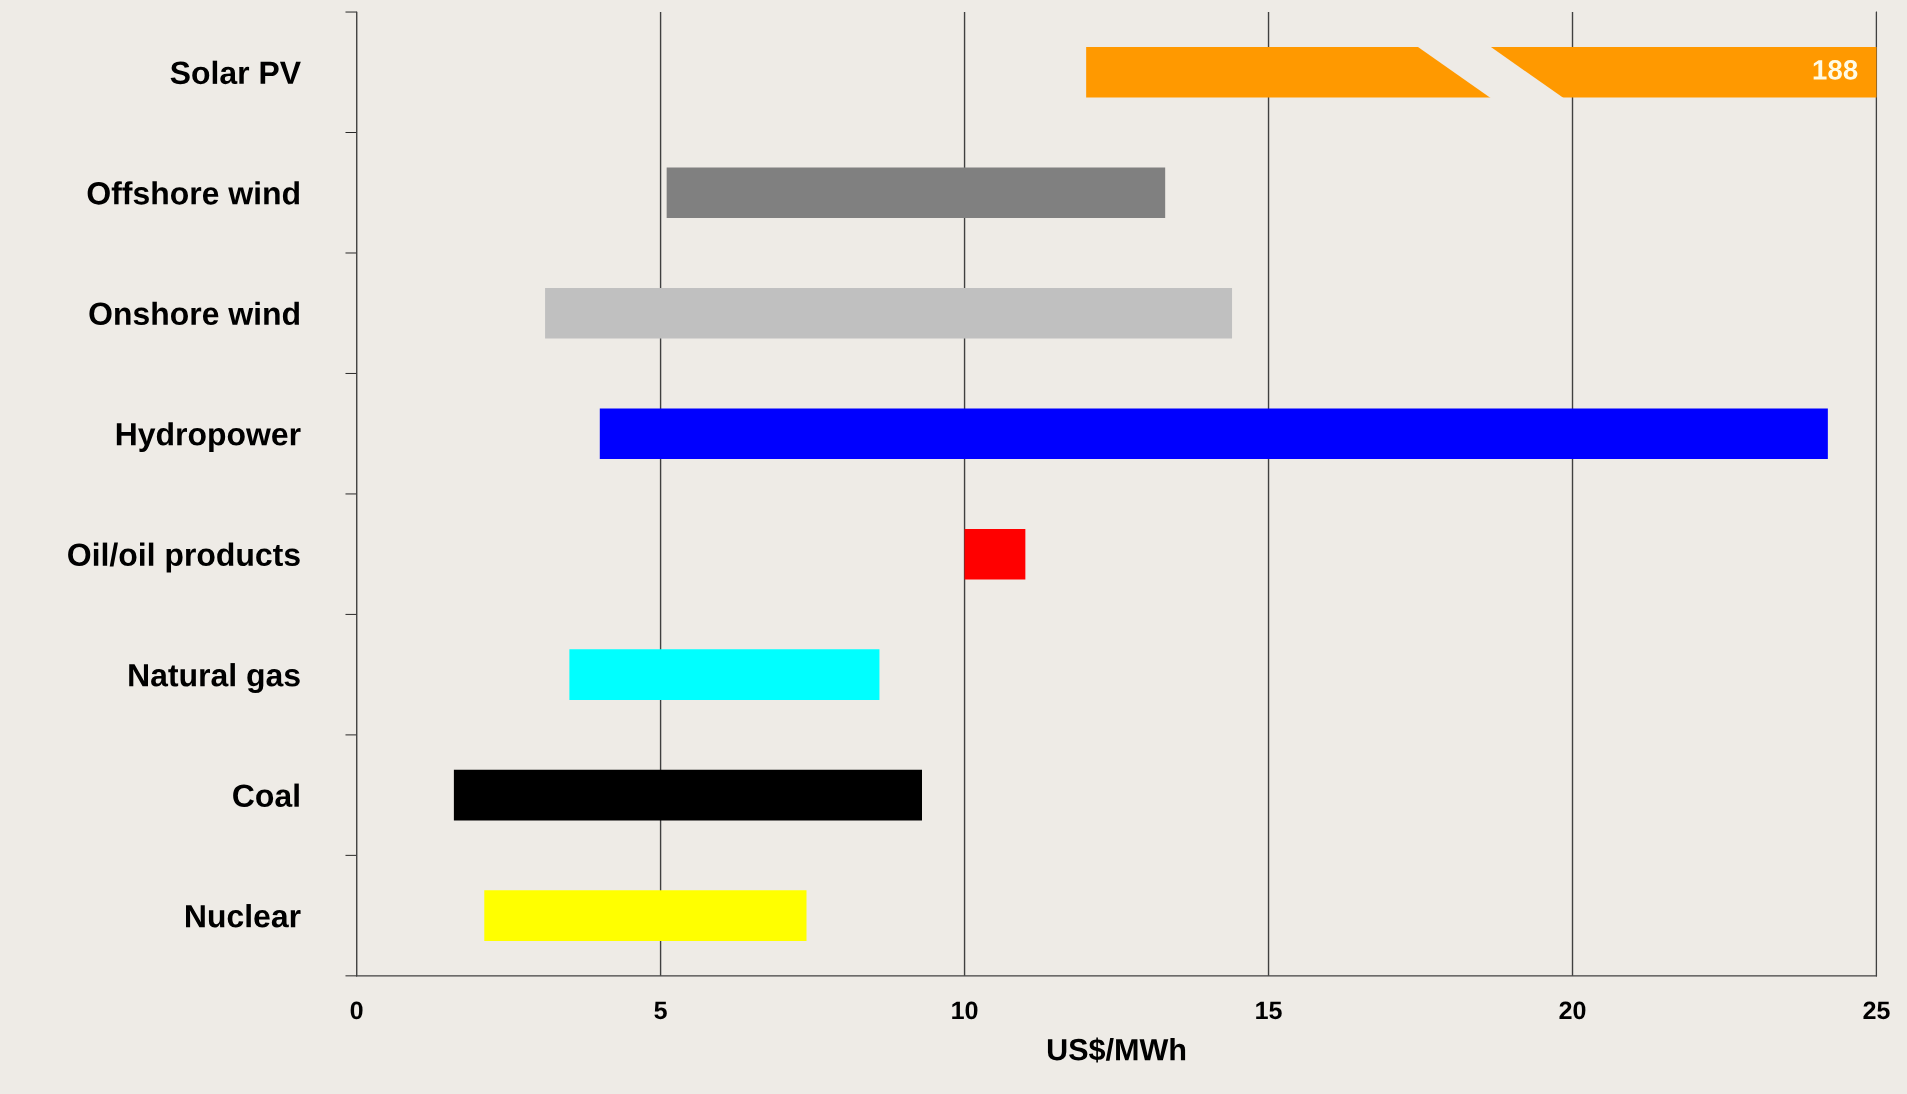 The width and height of the screenshot is (1907, 1094). What do you see at coordinates (660, 1010) in the screenshot?
I see `x-tick-label: 5` at bounding box center [660, 1010].